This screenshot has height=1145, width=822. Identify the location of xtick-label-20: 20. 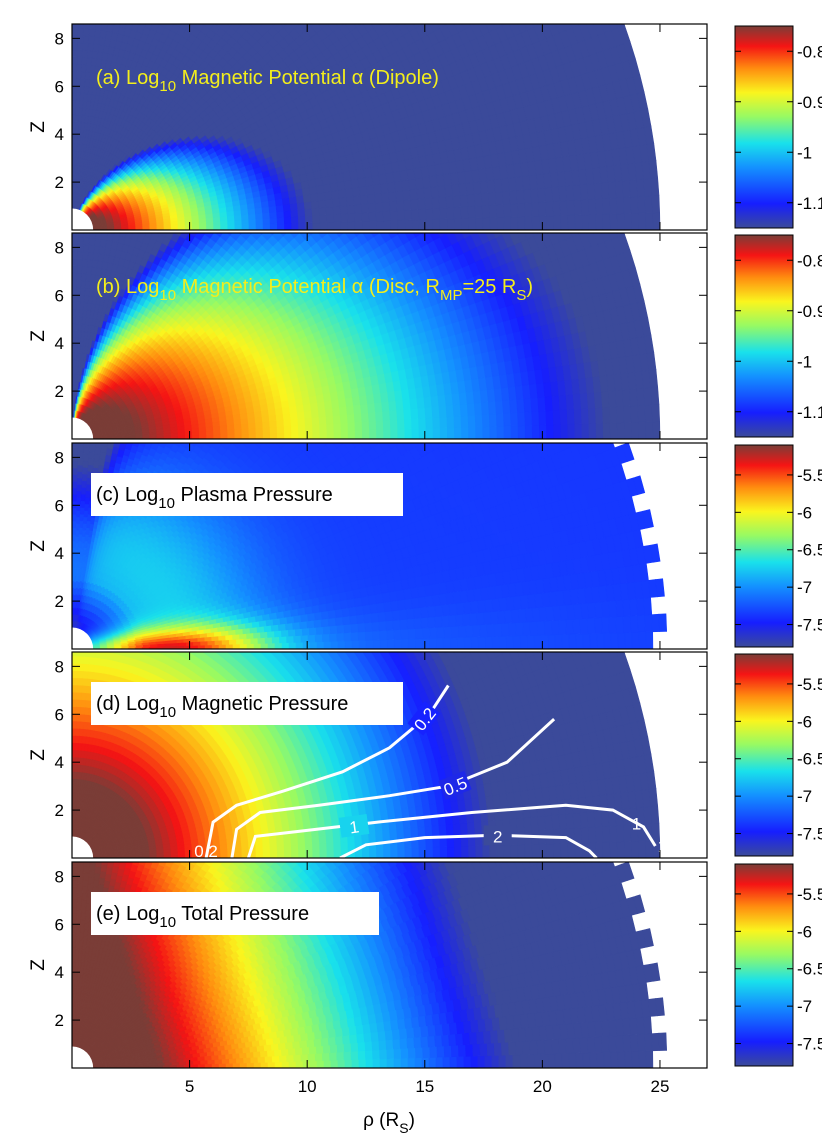
(542, 1086).